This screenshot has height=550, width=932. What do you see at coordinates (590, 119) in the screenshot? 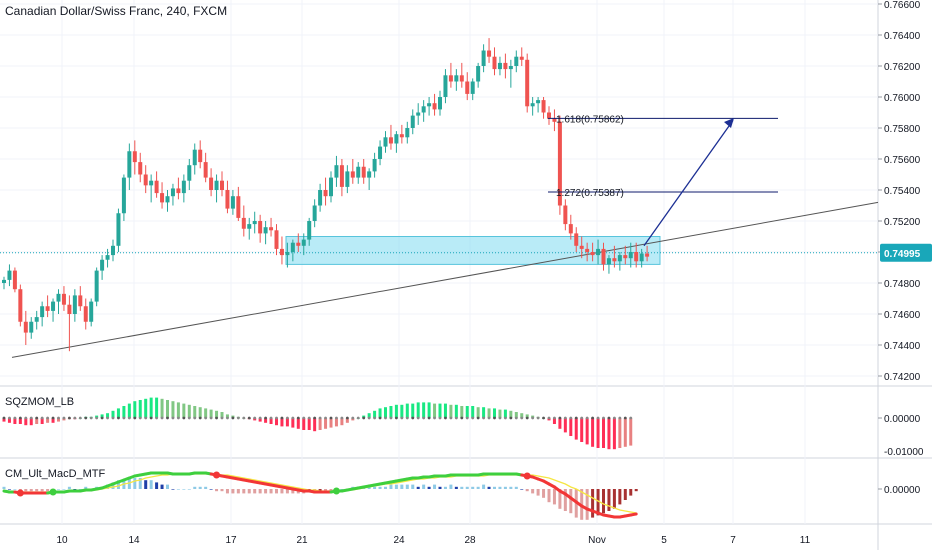
I see `fib-level-label: 1.618(0.75862)` at bounding box center [590, 119].